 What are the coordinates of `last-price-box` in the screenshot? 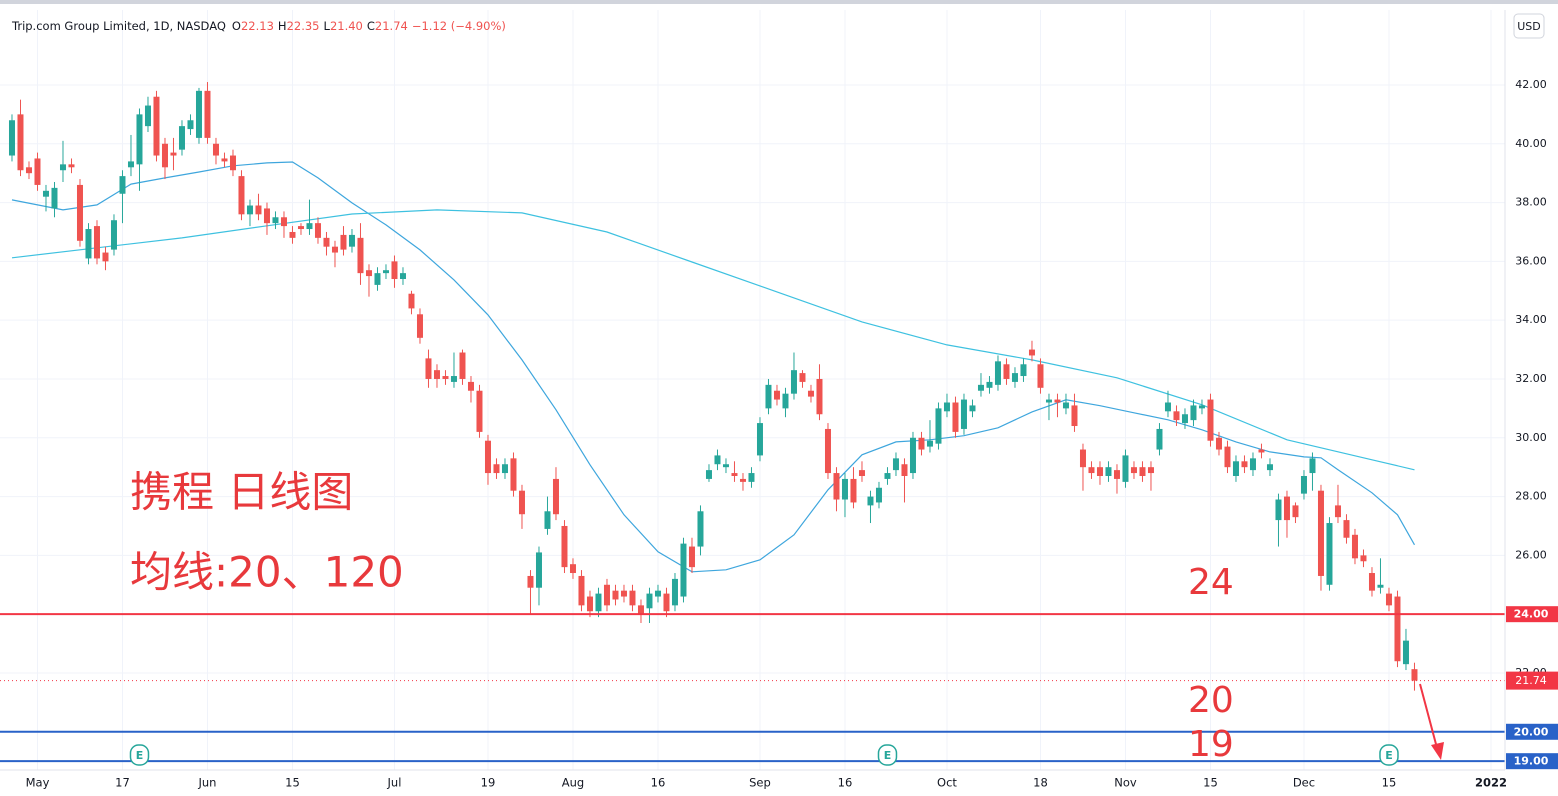 It's located at (1532, 680).